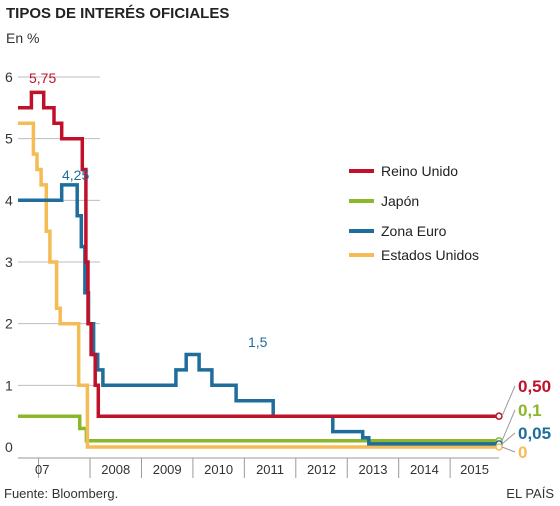 Image resolution: width=560 pixels, height=506 pixels. What do you see at coordinates (522, 452) in the screenshot?
I see `series-end-label: 0` at bounding box center [522, 452].